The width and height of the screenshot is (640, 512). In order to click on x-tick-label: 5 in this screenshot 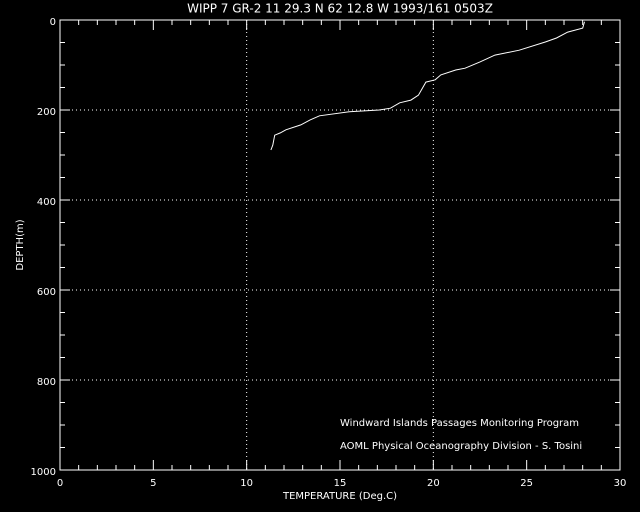, I will do `click(153, 483)`.